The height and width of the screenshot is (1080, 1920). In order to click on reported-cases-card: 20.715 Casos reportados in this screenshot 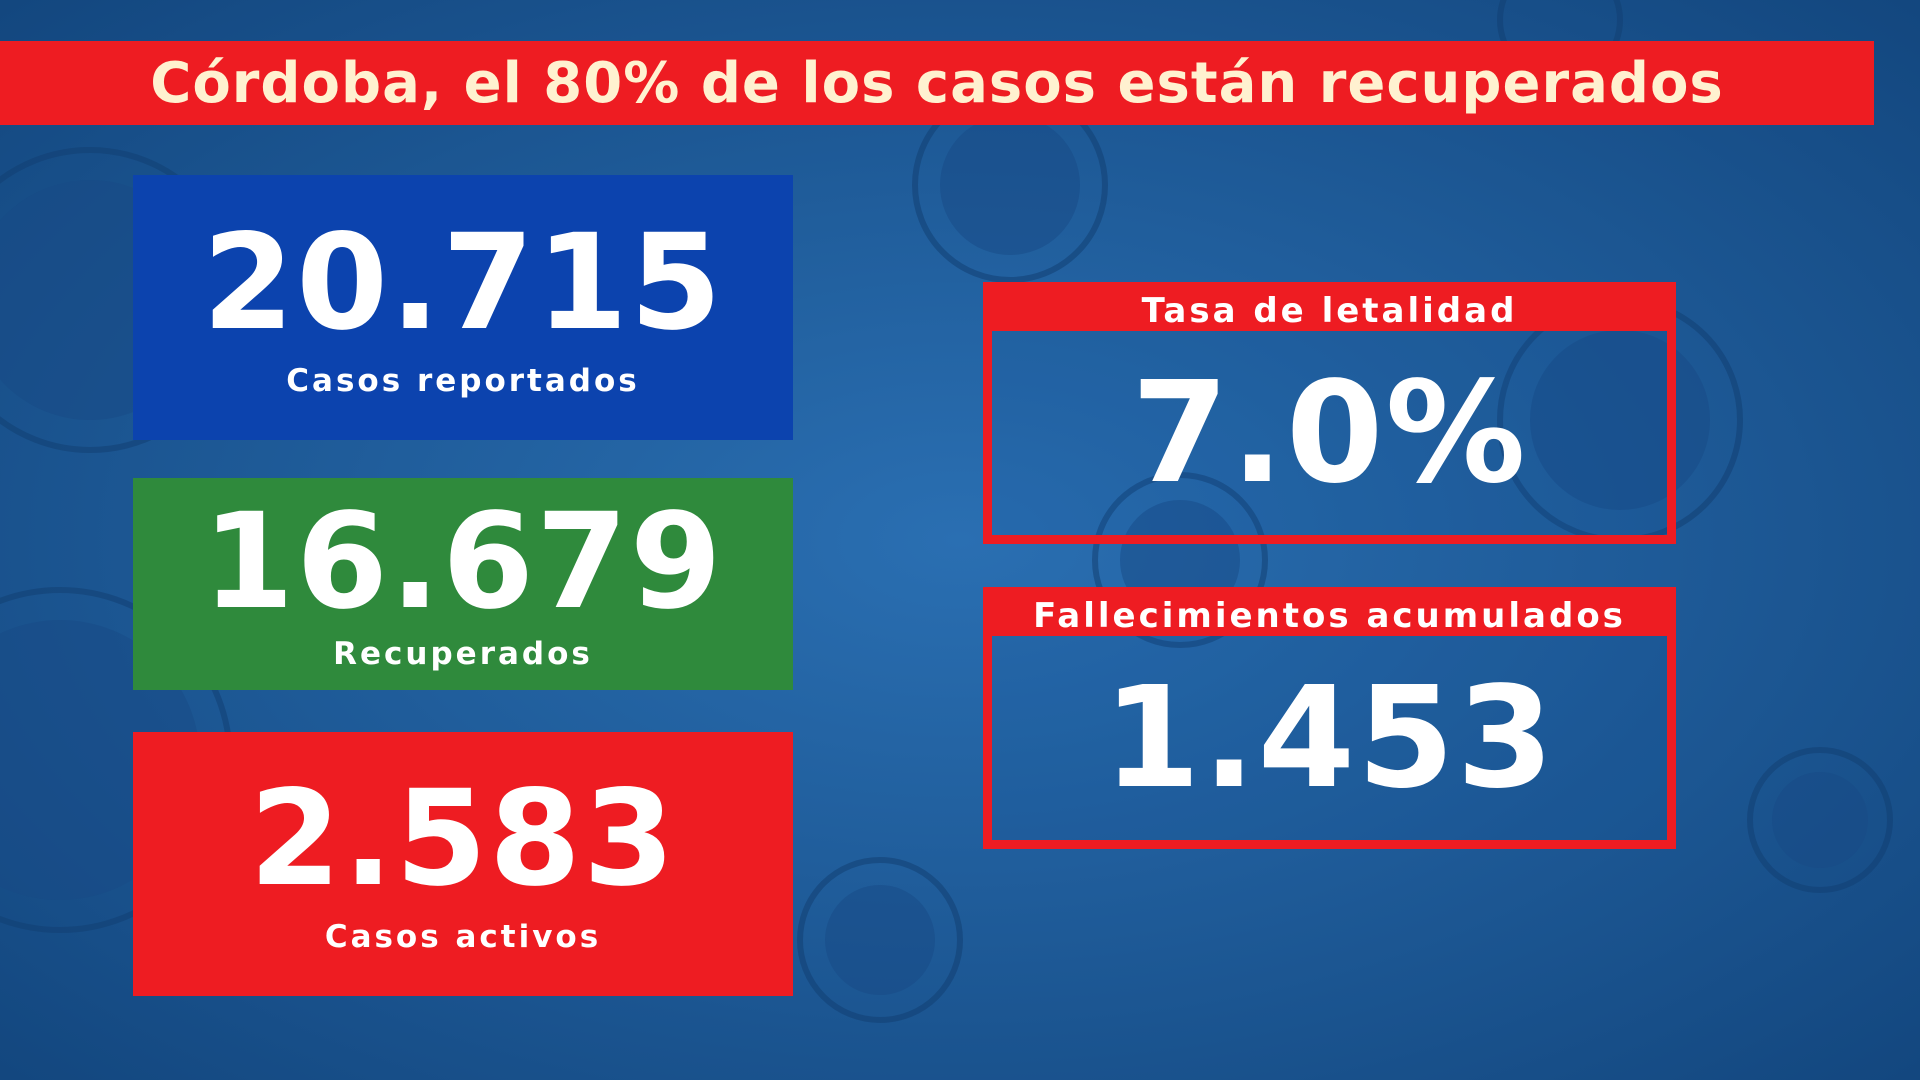, I will do `click(463, 307)`.